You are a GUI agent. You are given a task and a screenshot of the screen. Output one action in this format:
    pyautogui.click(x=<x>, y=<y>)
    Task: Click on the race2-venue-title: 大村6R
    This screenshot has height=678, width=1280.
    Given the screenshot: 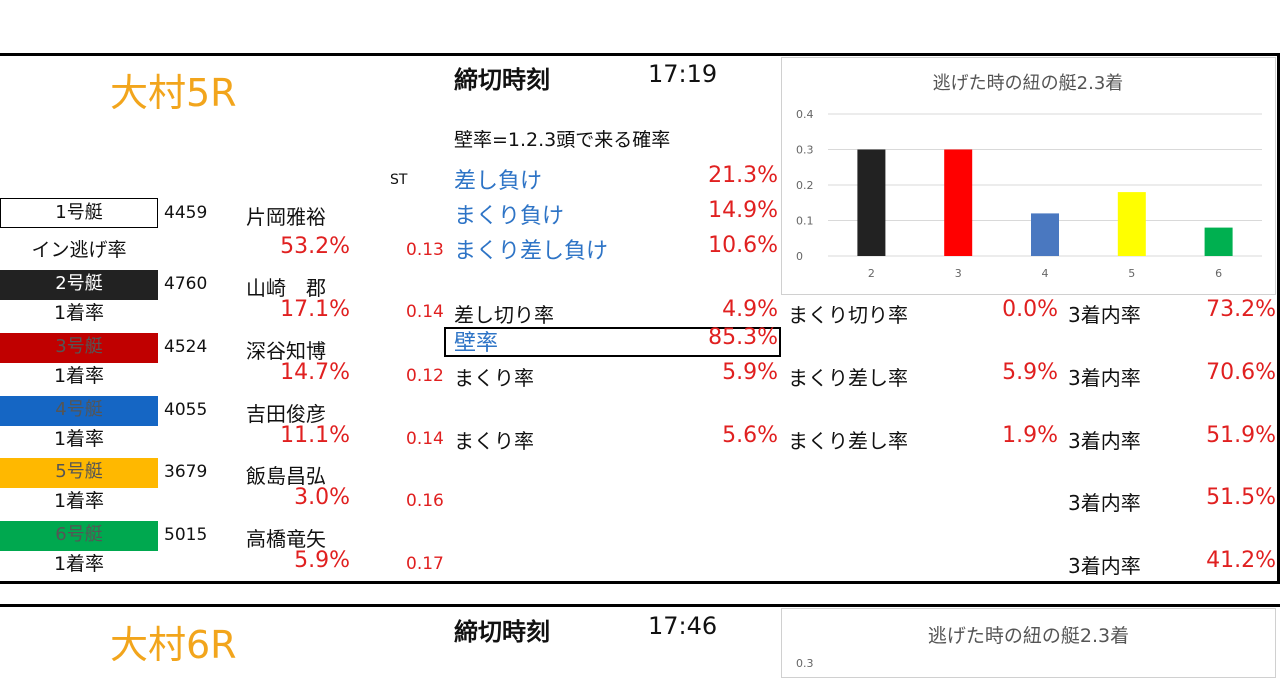 What is the action you would take?
    pyautogui.click(x=173, y=645)
    